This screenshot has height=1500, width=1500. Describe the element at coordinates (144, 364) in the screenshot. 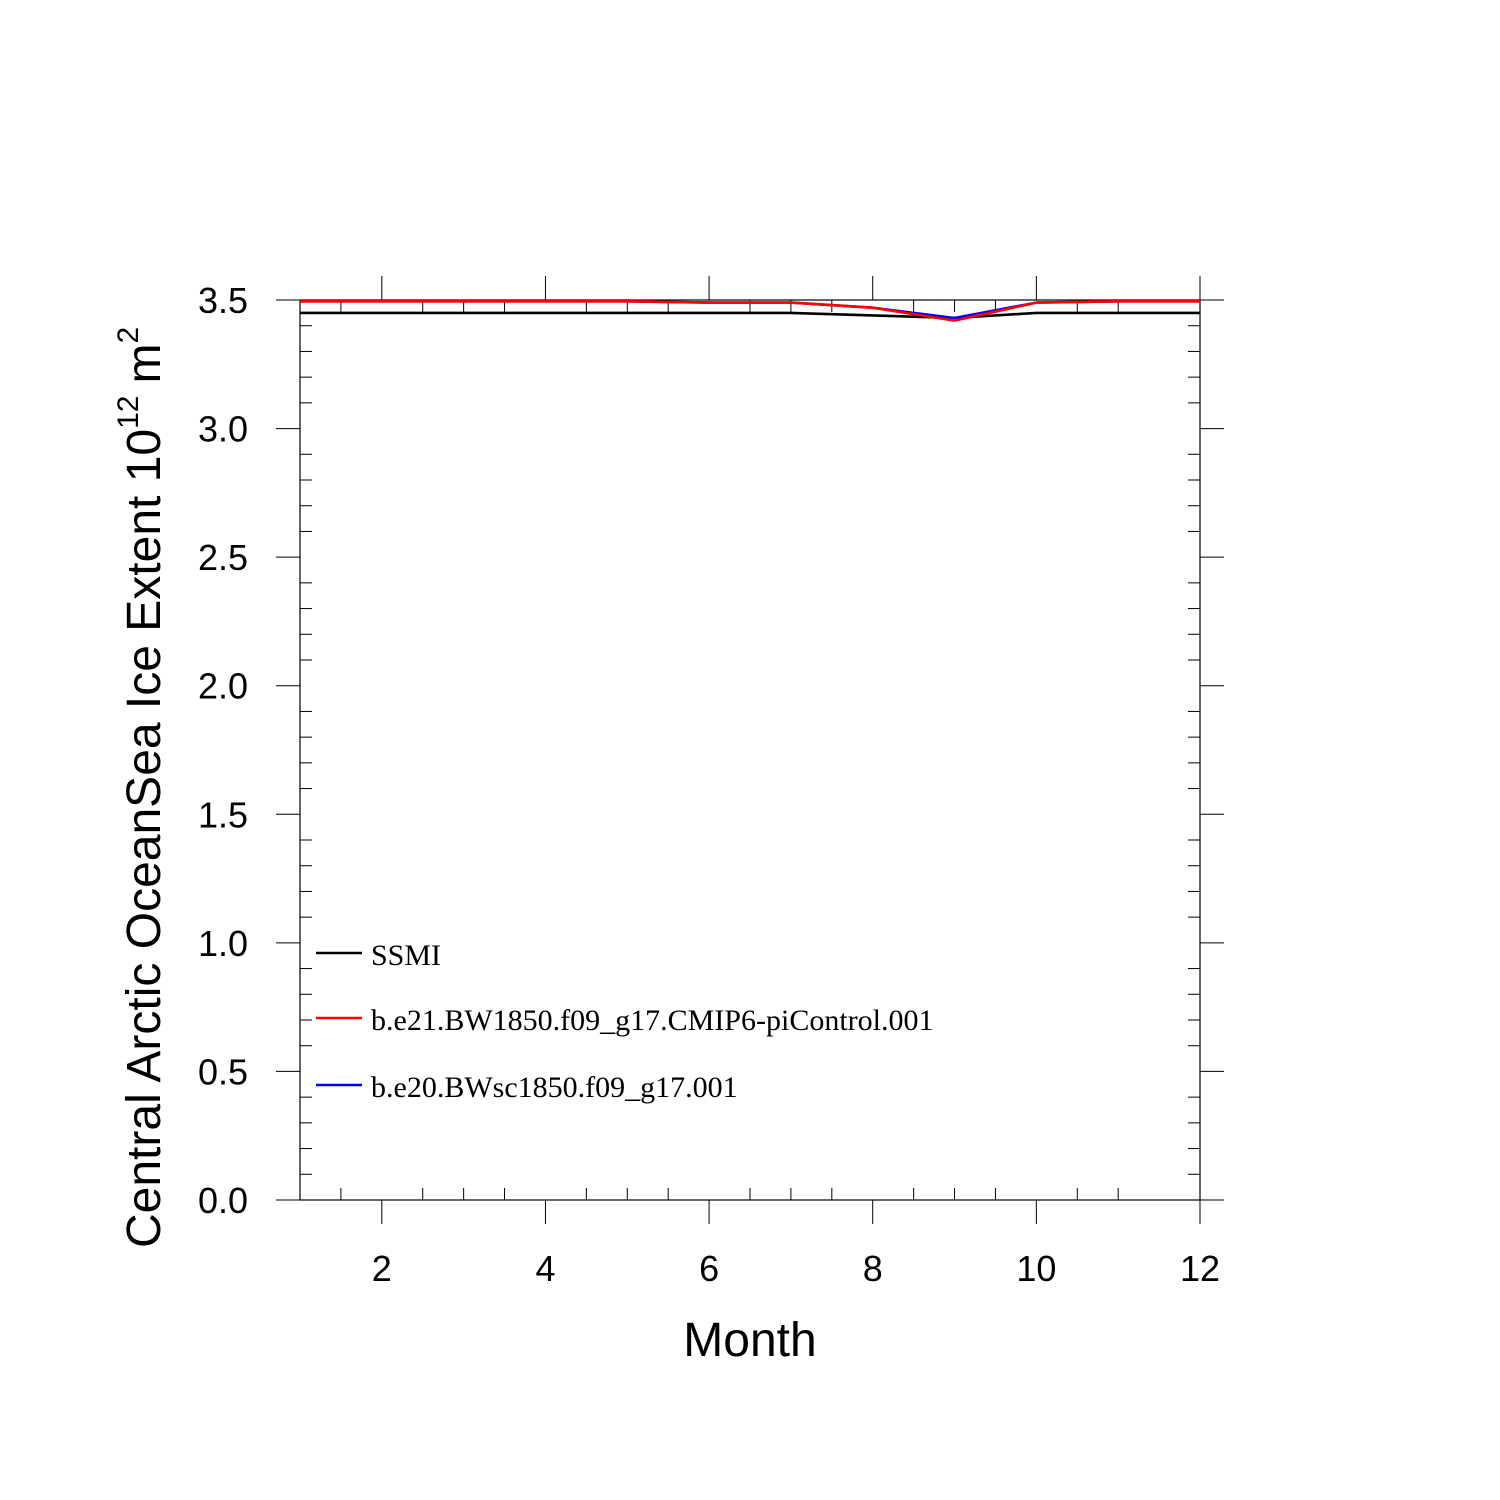

I see `y-axis-title-unit: m` at that location.